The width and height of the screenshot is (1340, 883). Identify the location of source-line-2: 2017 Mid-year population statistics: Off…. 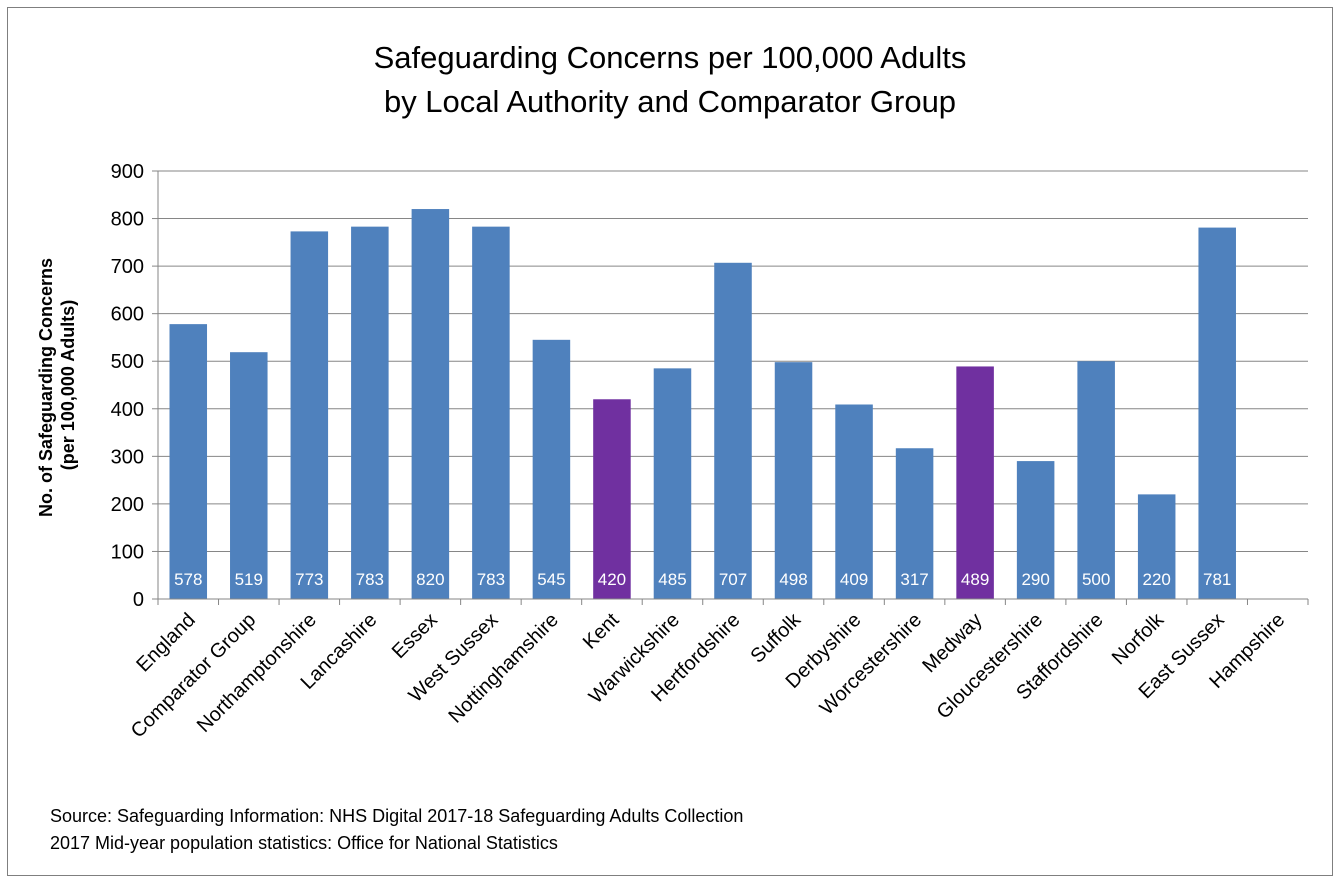
(304, 843).